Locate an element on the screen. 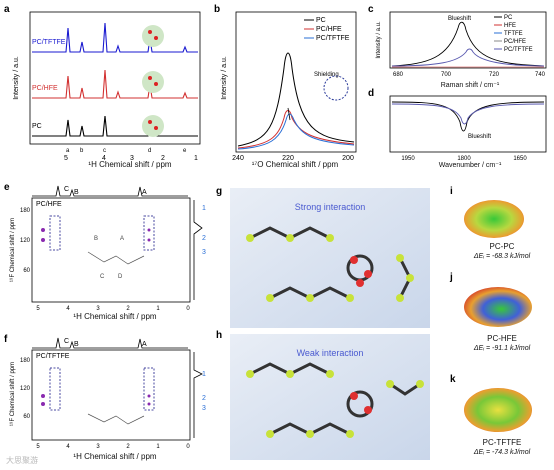 This screenshot has width=554, height=470. panel-g-title: Strong interaction is located at coordinates (330, 207).